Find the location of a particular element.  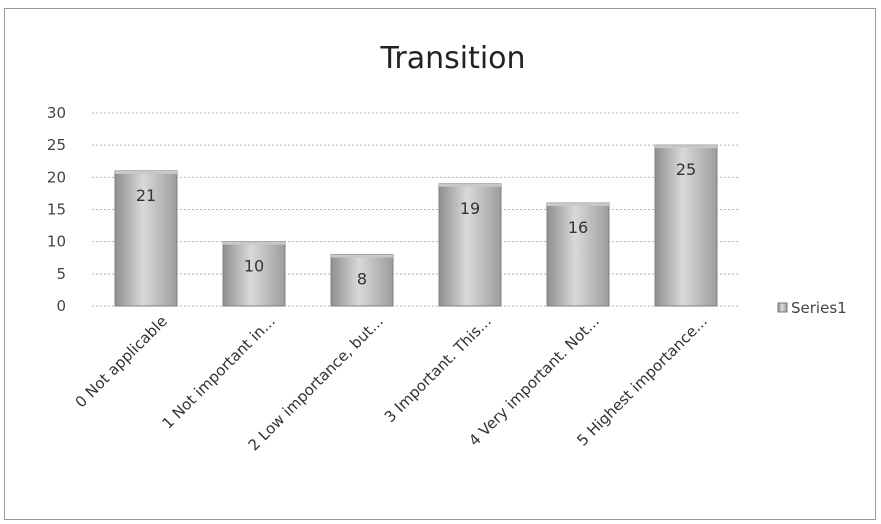

y-tick-label: 5 is located at coordinates (61, 274).